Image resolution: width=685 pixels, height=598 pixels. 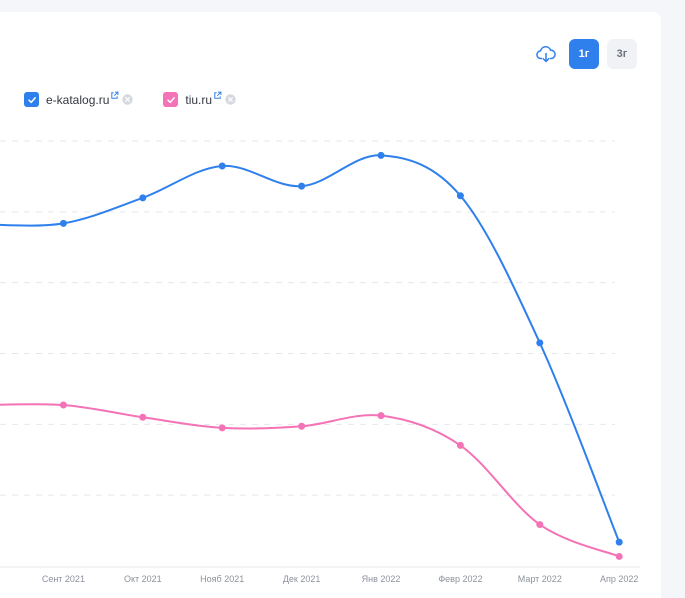 I want to click on chart-toolbar: 1г 3г, so click(x=584, y=54).